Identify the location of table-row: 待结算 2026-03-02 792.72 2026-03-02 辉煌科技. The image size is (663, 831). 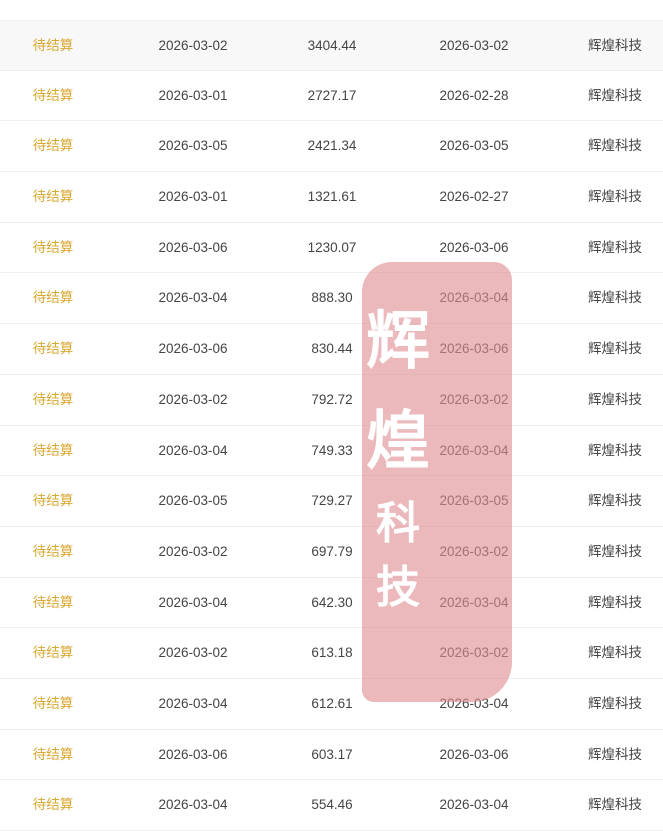
(331, 400).